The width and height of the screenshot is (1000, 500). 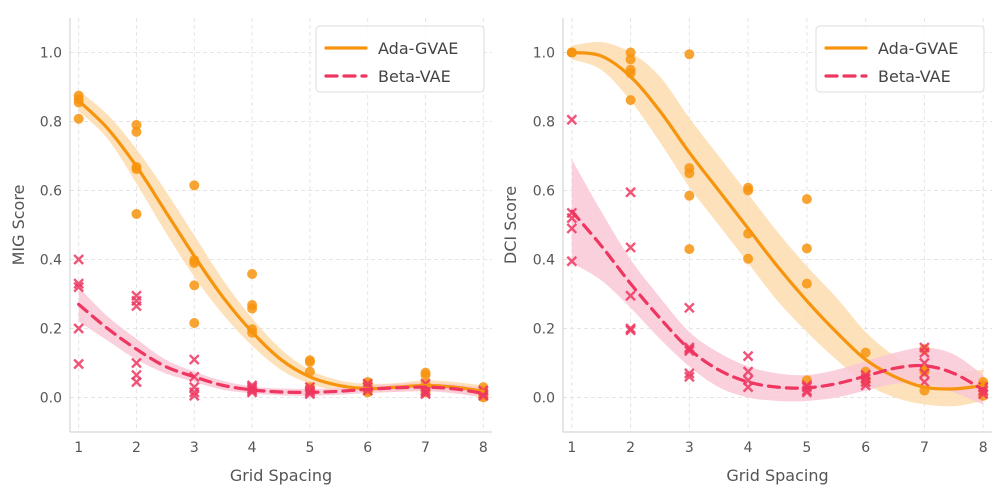 I want to click on y-axis-title: DCI Score, so click(x=510, y=225).